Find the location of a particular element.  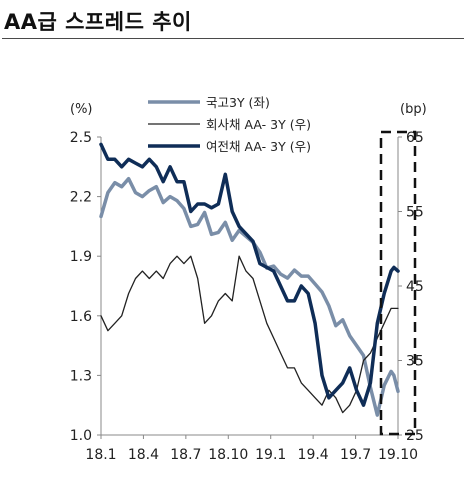

legend-label-1: 국고3Y (좌) is located at coordinates (238, 102).